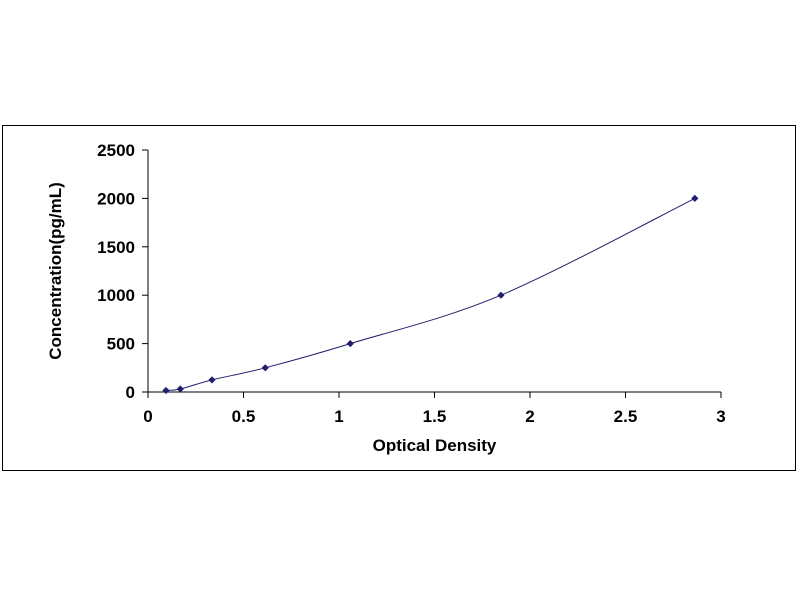 This screenshot has height=600, width=800. What do you see at coordinates (435, 416) in the screenshot?
I see `x-tick-label: 1.5` at bounding box center [435, 416].